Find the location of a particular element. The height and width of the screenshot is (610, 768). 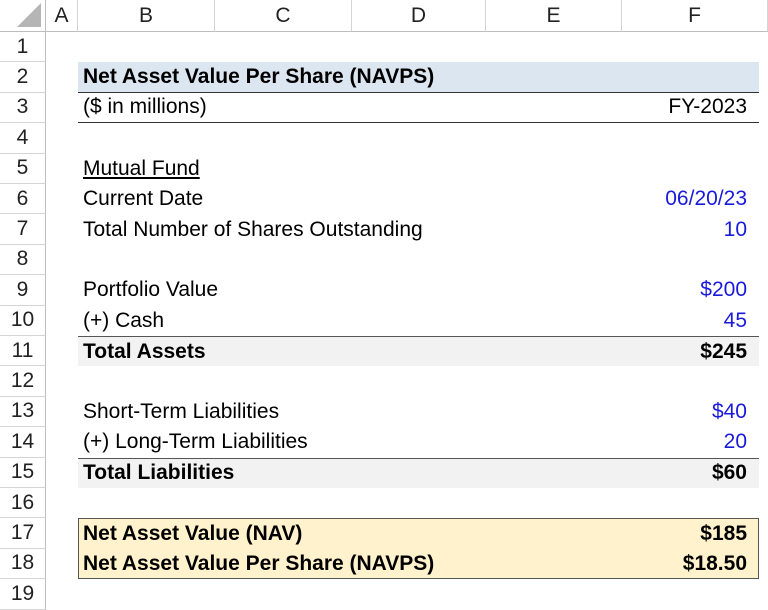

column-header-C: C is located at coordinates (283, 16).